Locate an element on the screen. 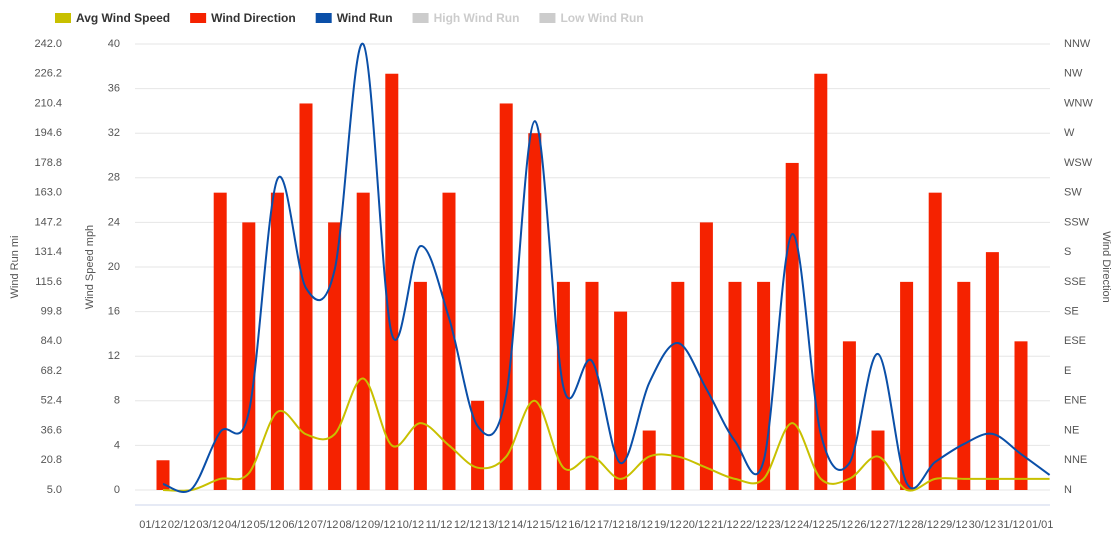  y2-tick-label: NE is located at coordinates (1071, 430).